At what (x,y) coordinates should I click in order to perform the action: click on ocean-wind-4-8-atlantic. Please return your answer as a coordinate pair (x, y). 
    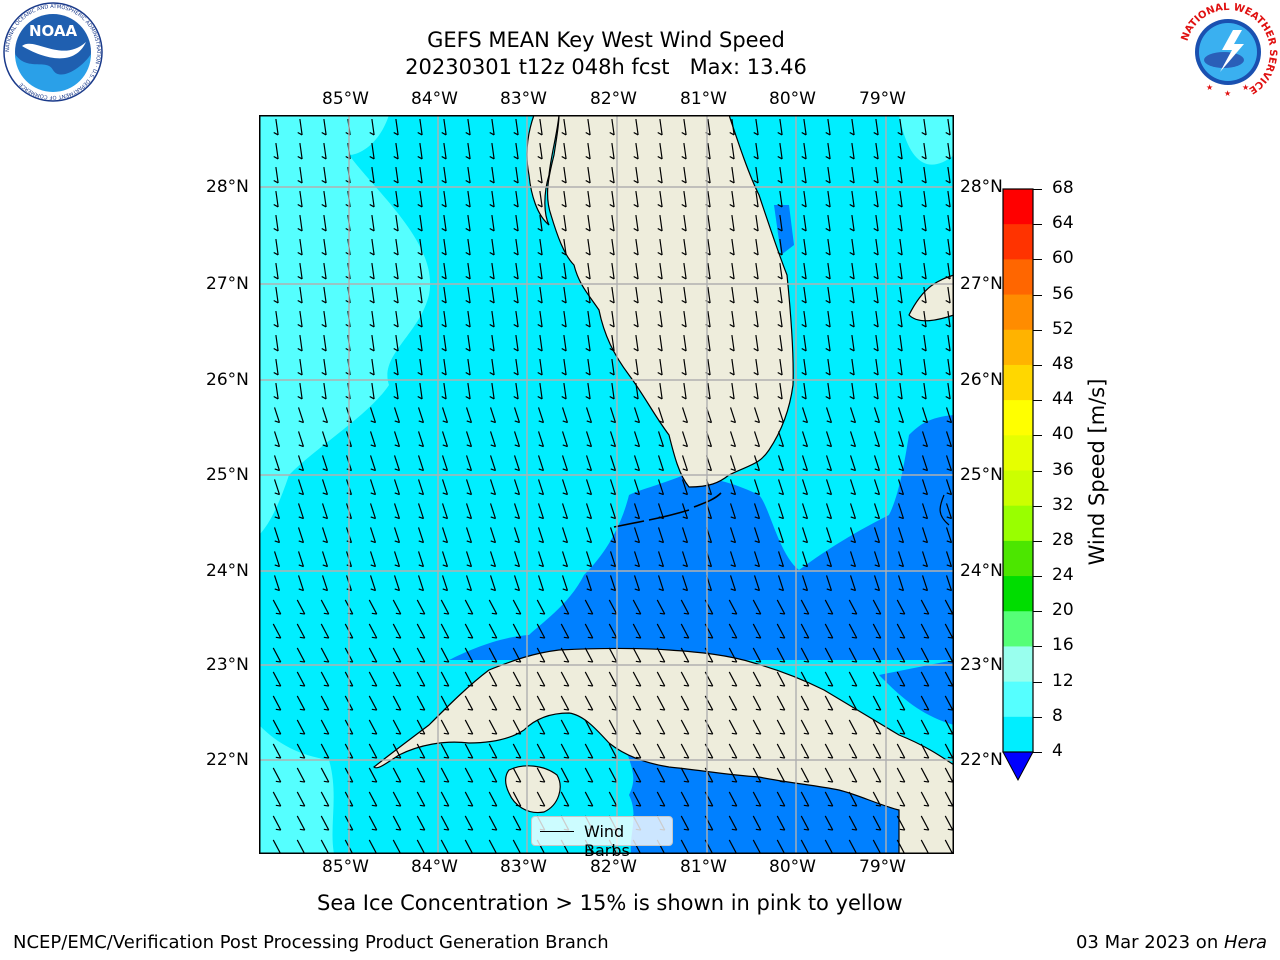
    Looking at the image, I should click on (784, 230).